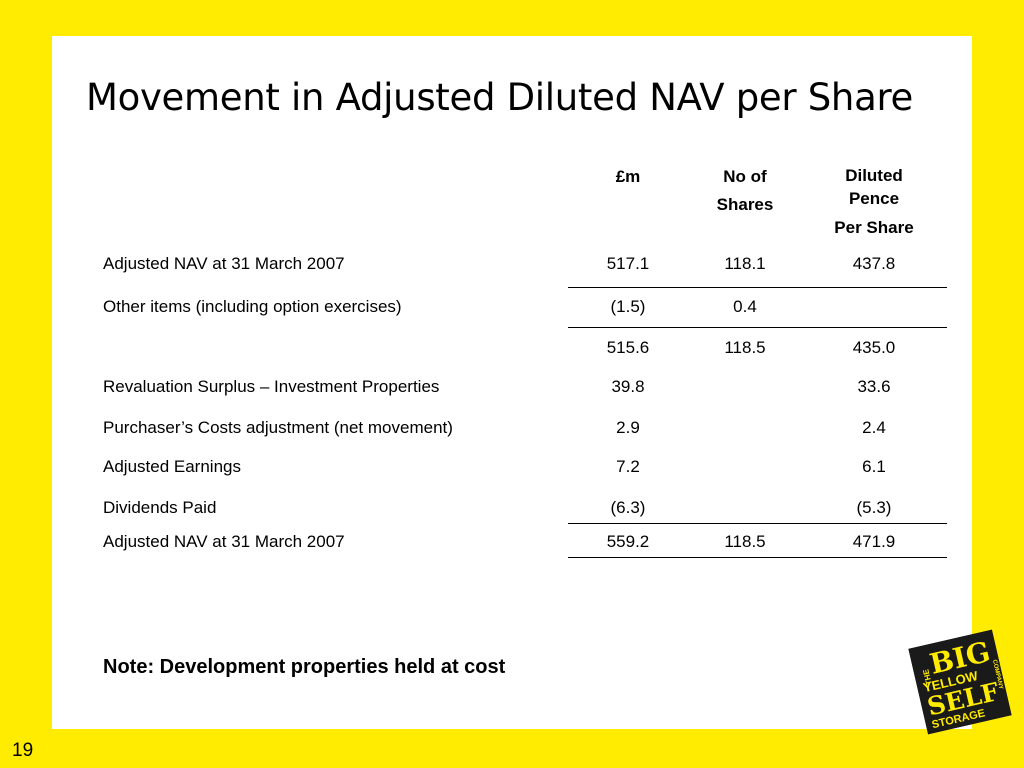 The image size is (1024, 768). Describe the element at coordinates (874, 347) in the screenshot. I see `row-3-pence: 435.0` at that location.